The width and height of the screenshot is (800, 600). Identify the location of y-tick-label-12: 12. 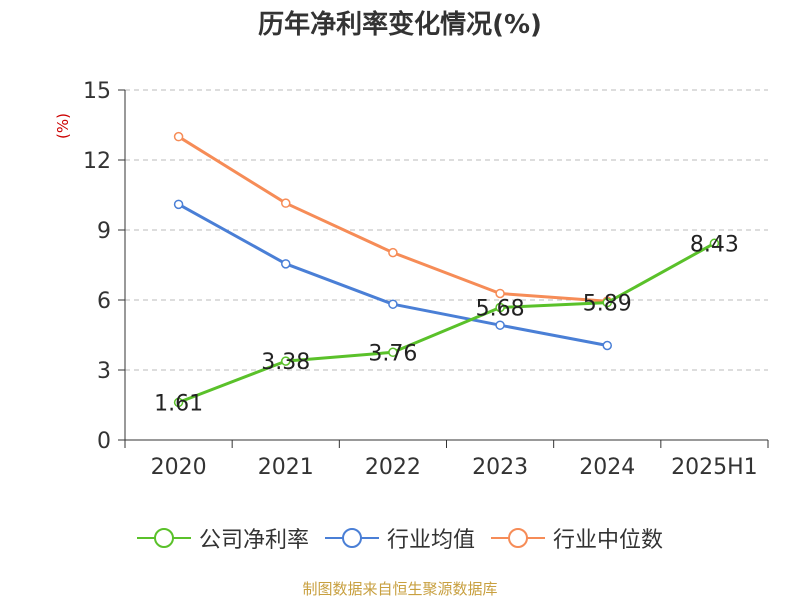
(97, 161).